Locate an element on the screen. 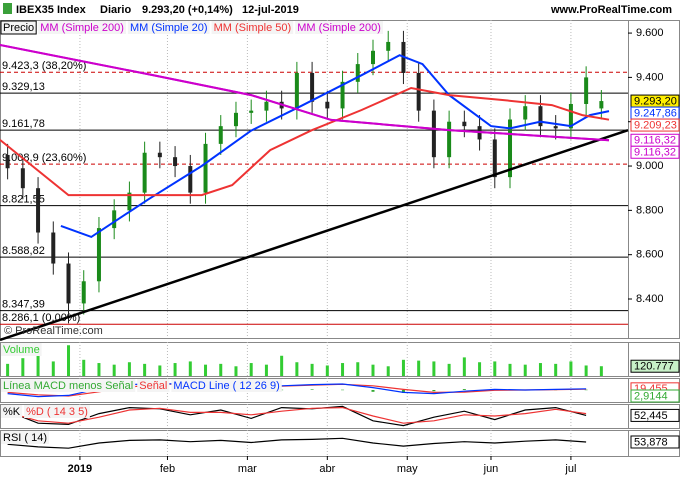 The width and height of the screenshot is (680, 480). value-tag-label: 9.293,20 is located at coordinates (655, 101).